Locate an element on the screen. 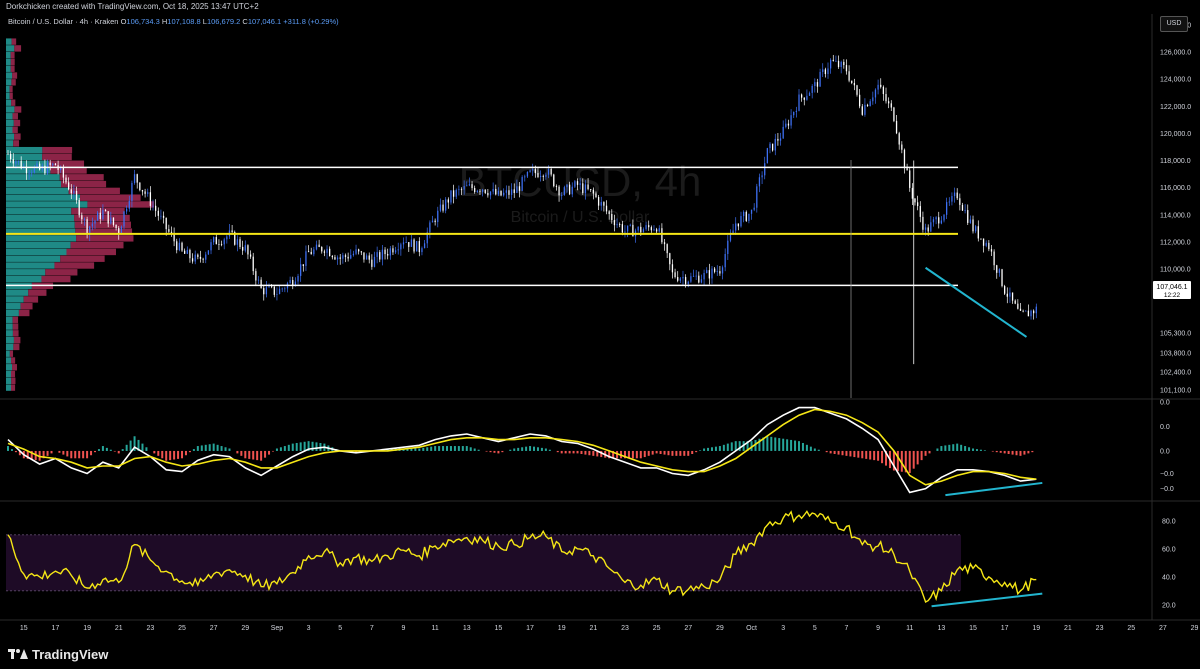 Image resolution: width=1200 pixels, height=669 pixels. macd-histogram is located at coordinates (520, 454).